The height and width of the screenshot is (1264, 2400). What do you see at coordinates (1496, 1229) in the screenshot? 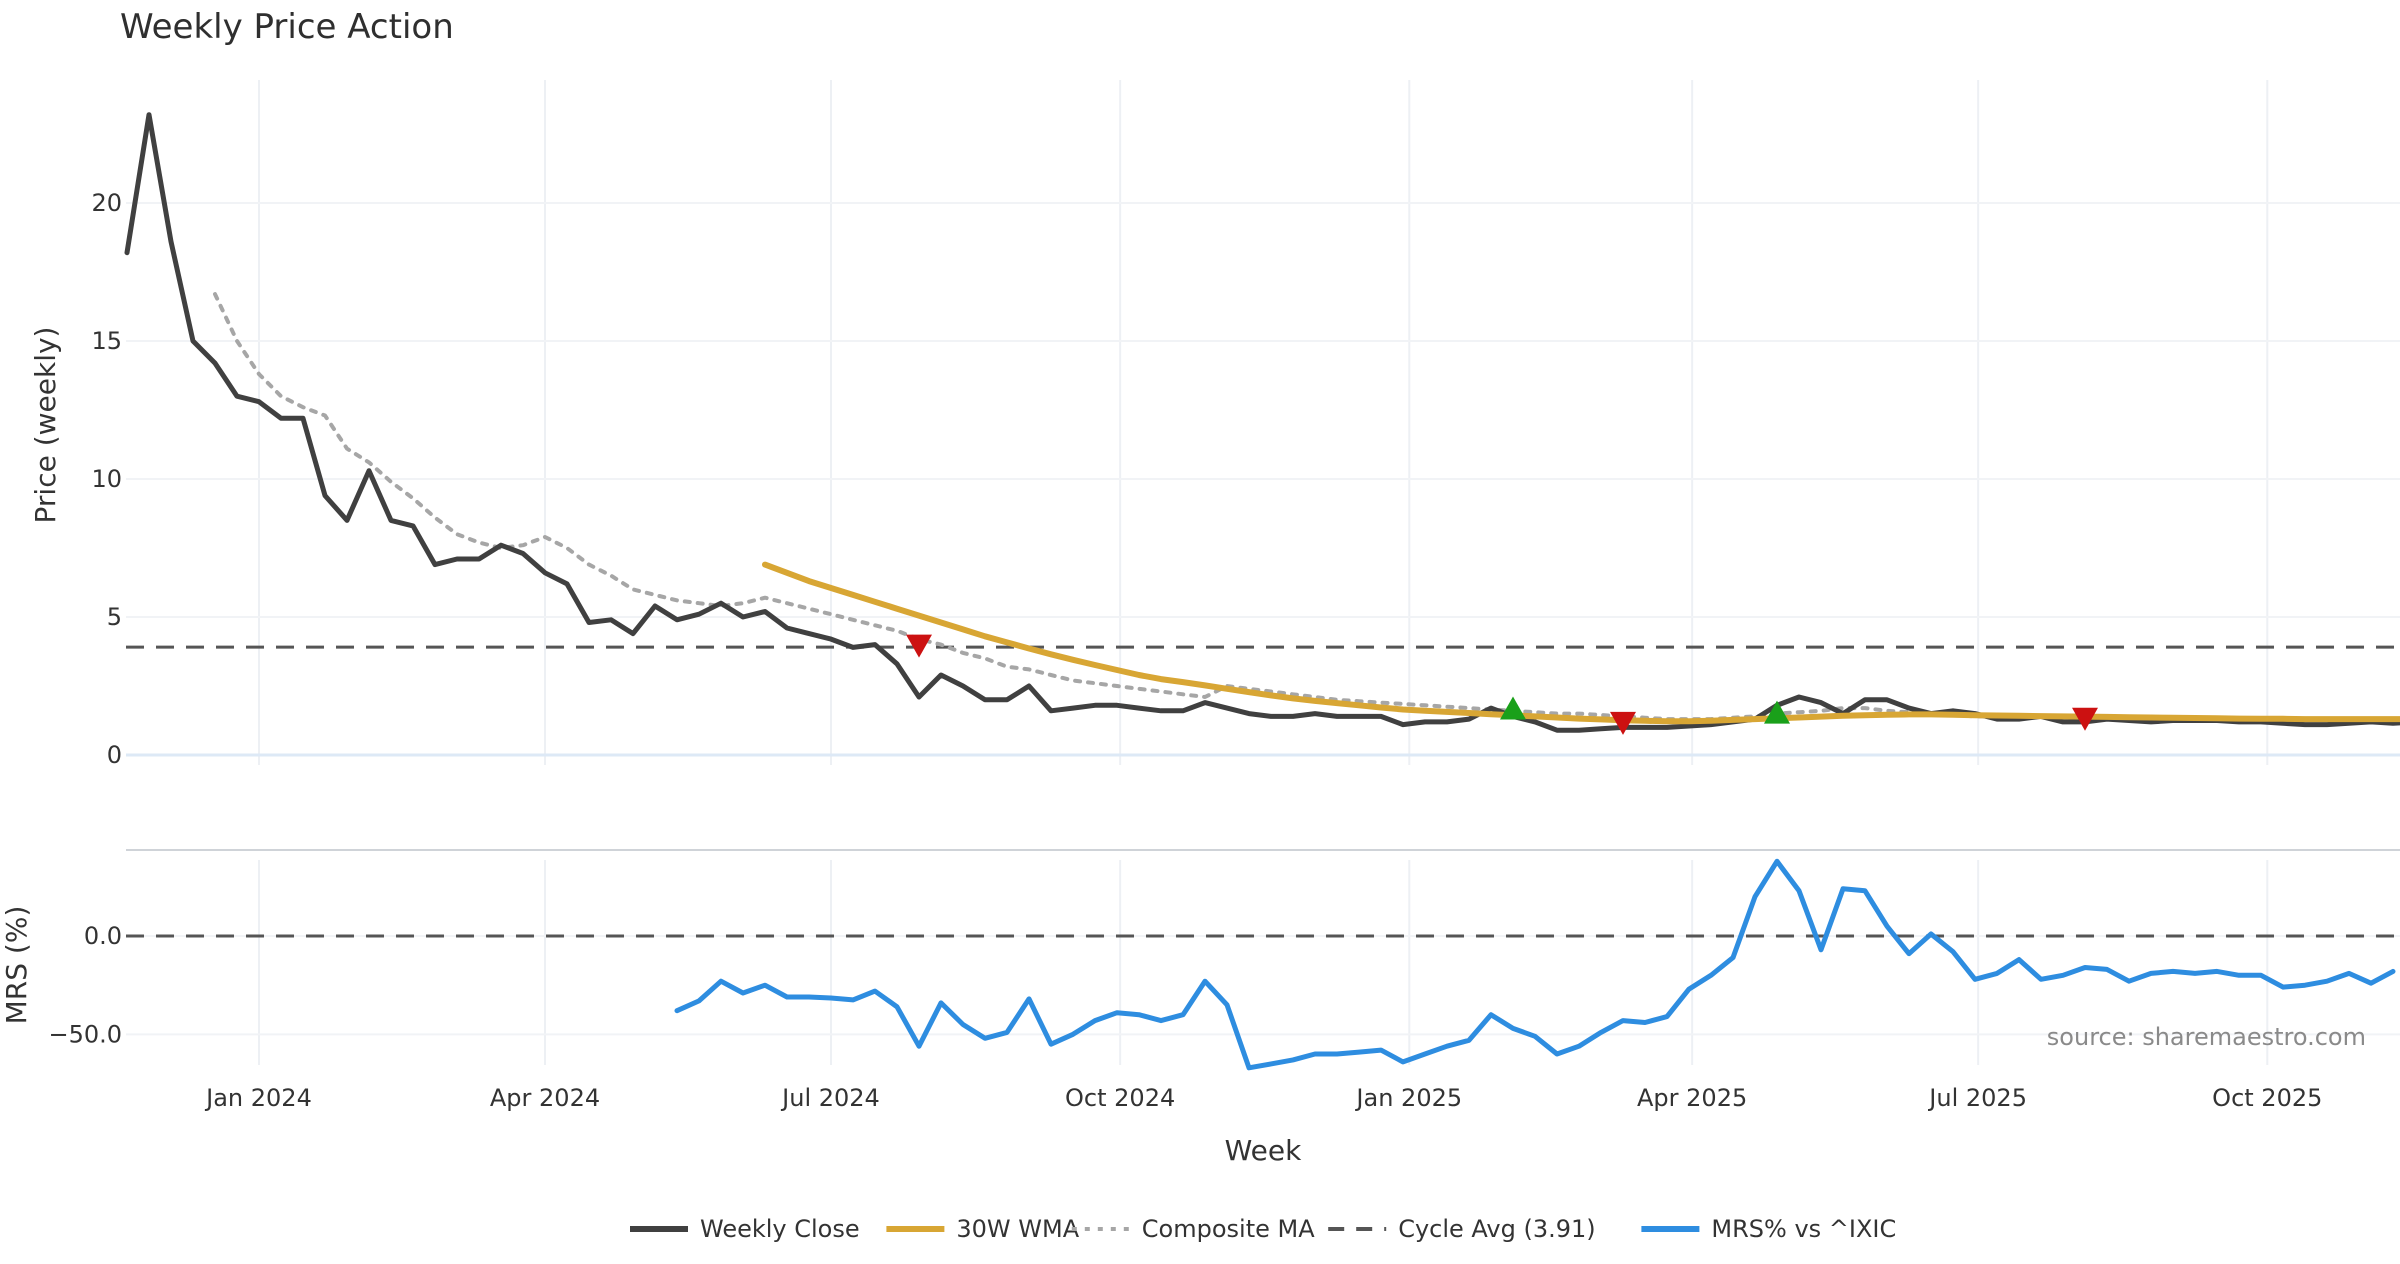
I see `legend-label: Cycle Avg (3.91)` at bounding box center [1496, 1229].